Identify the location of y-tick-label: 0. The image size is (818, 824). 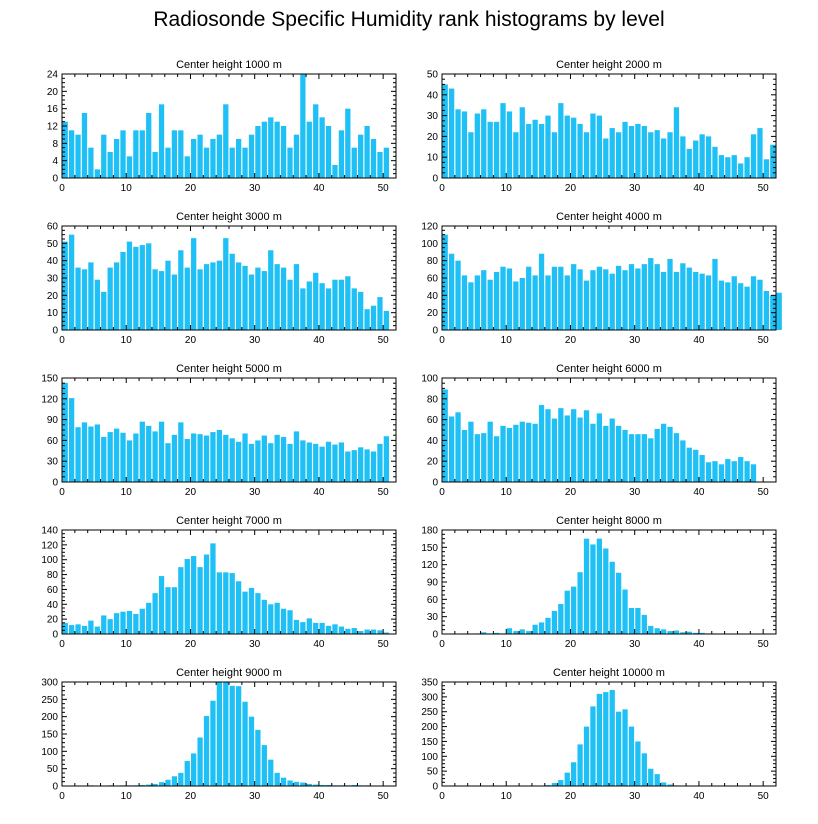
(435, 331).